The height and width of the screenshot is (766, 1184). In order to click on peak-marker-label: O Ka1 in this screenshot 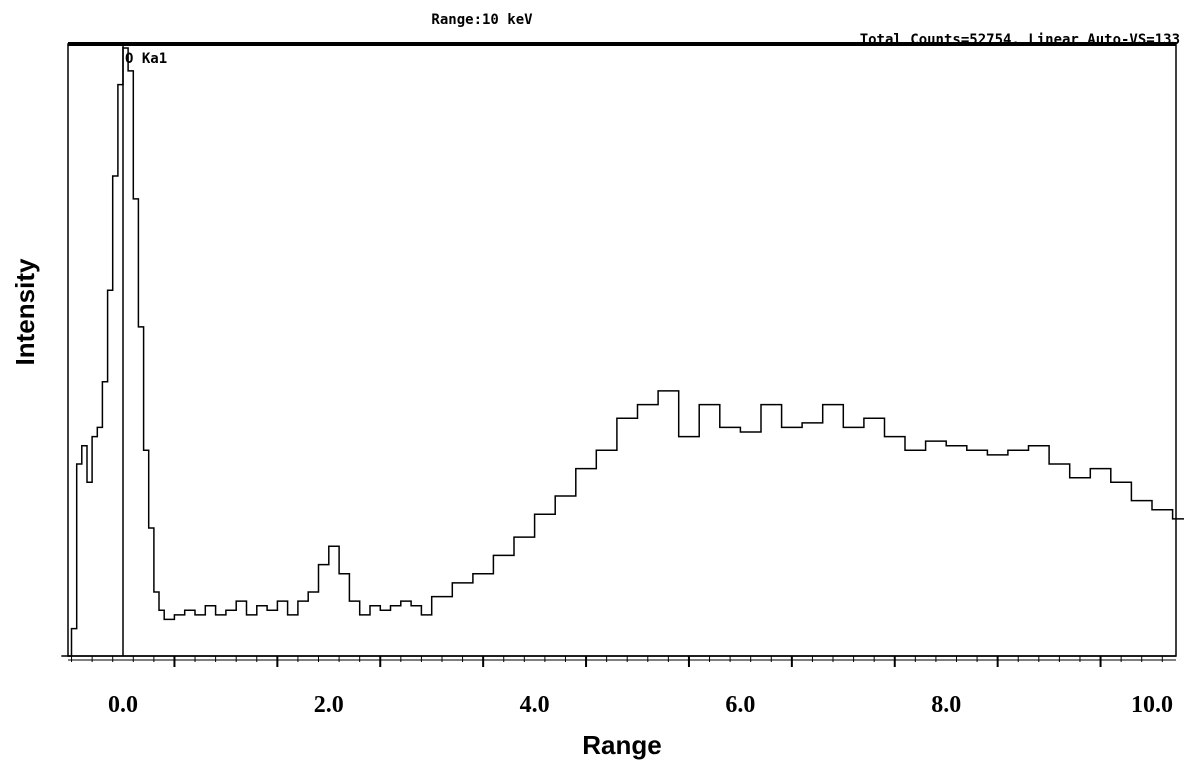, I will do `click(146, 59)`.